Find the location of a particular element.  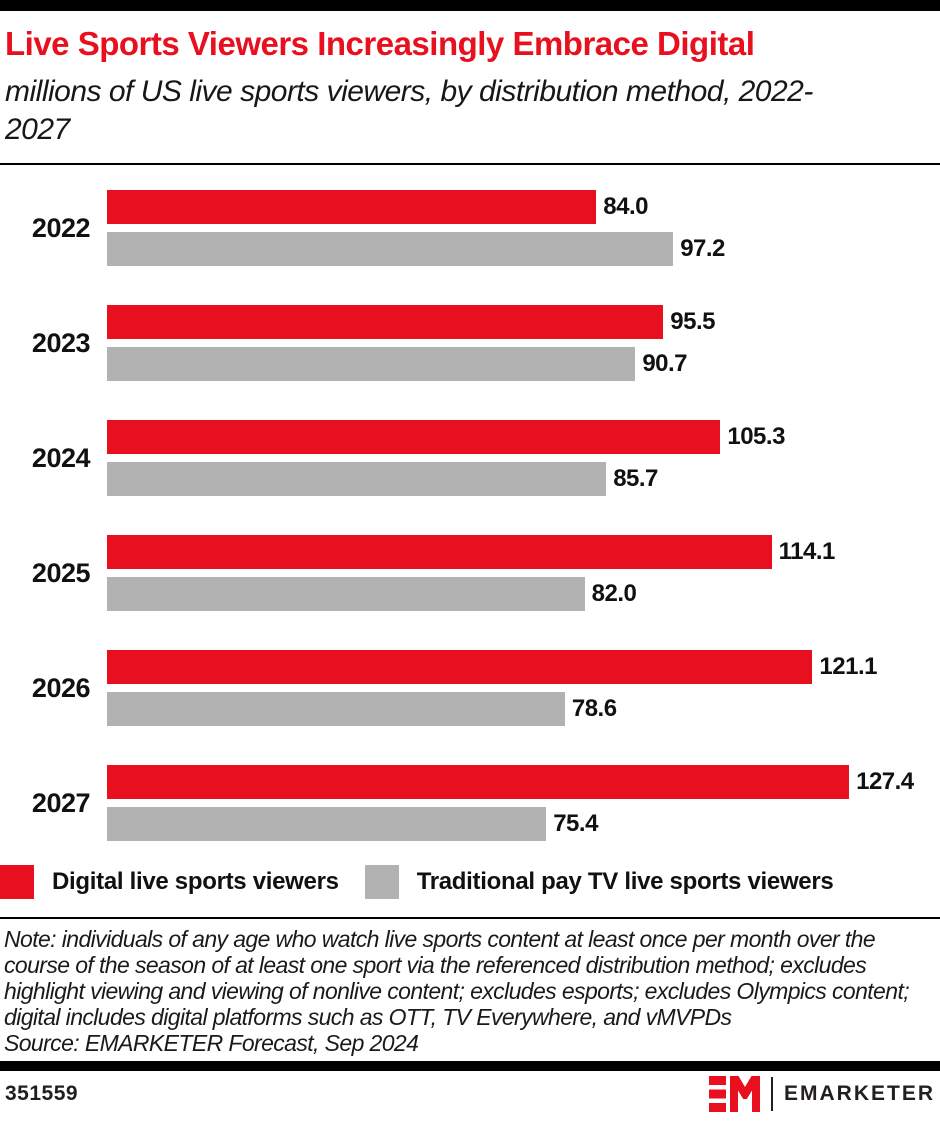

chart-row-2023: 2023 95.5 90.7 is located at coordinates (472, 343).